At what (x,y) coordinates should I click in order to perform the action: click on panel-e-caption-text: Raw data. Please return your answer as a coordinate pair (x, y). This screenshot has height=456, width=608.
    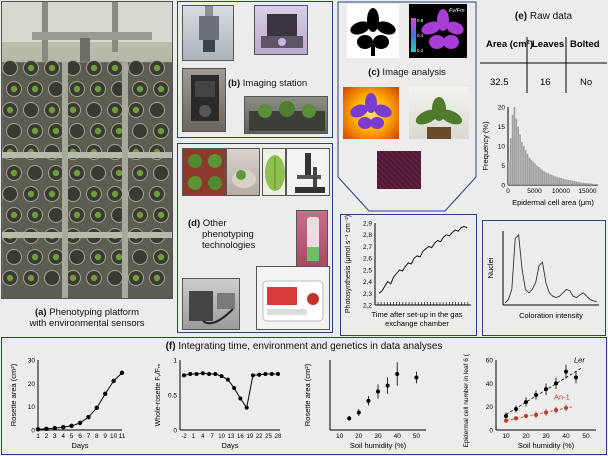
    Looking at the image, I should click on (550, 16).